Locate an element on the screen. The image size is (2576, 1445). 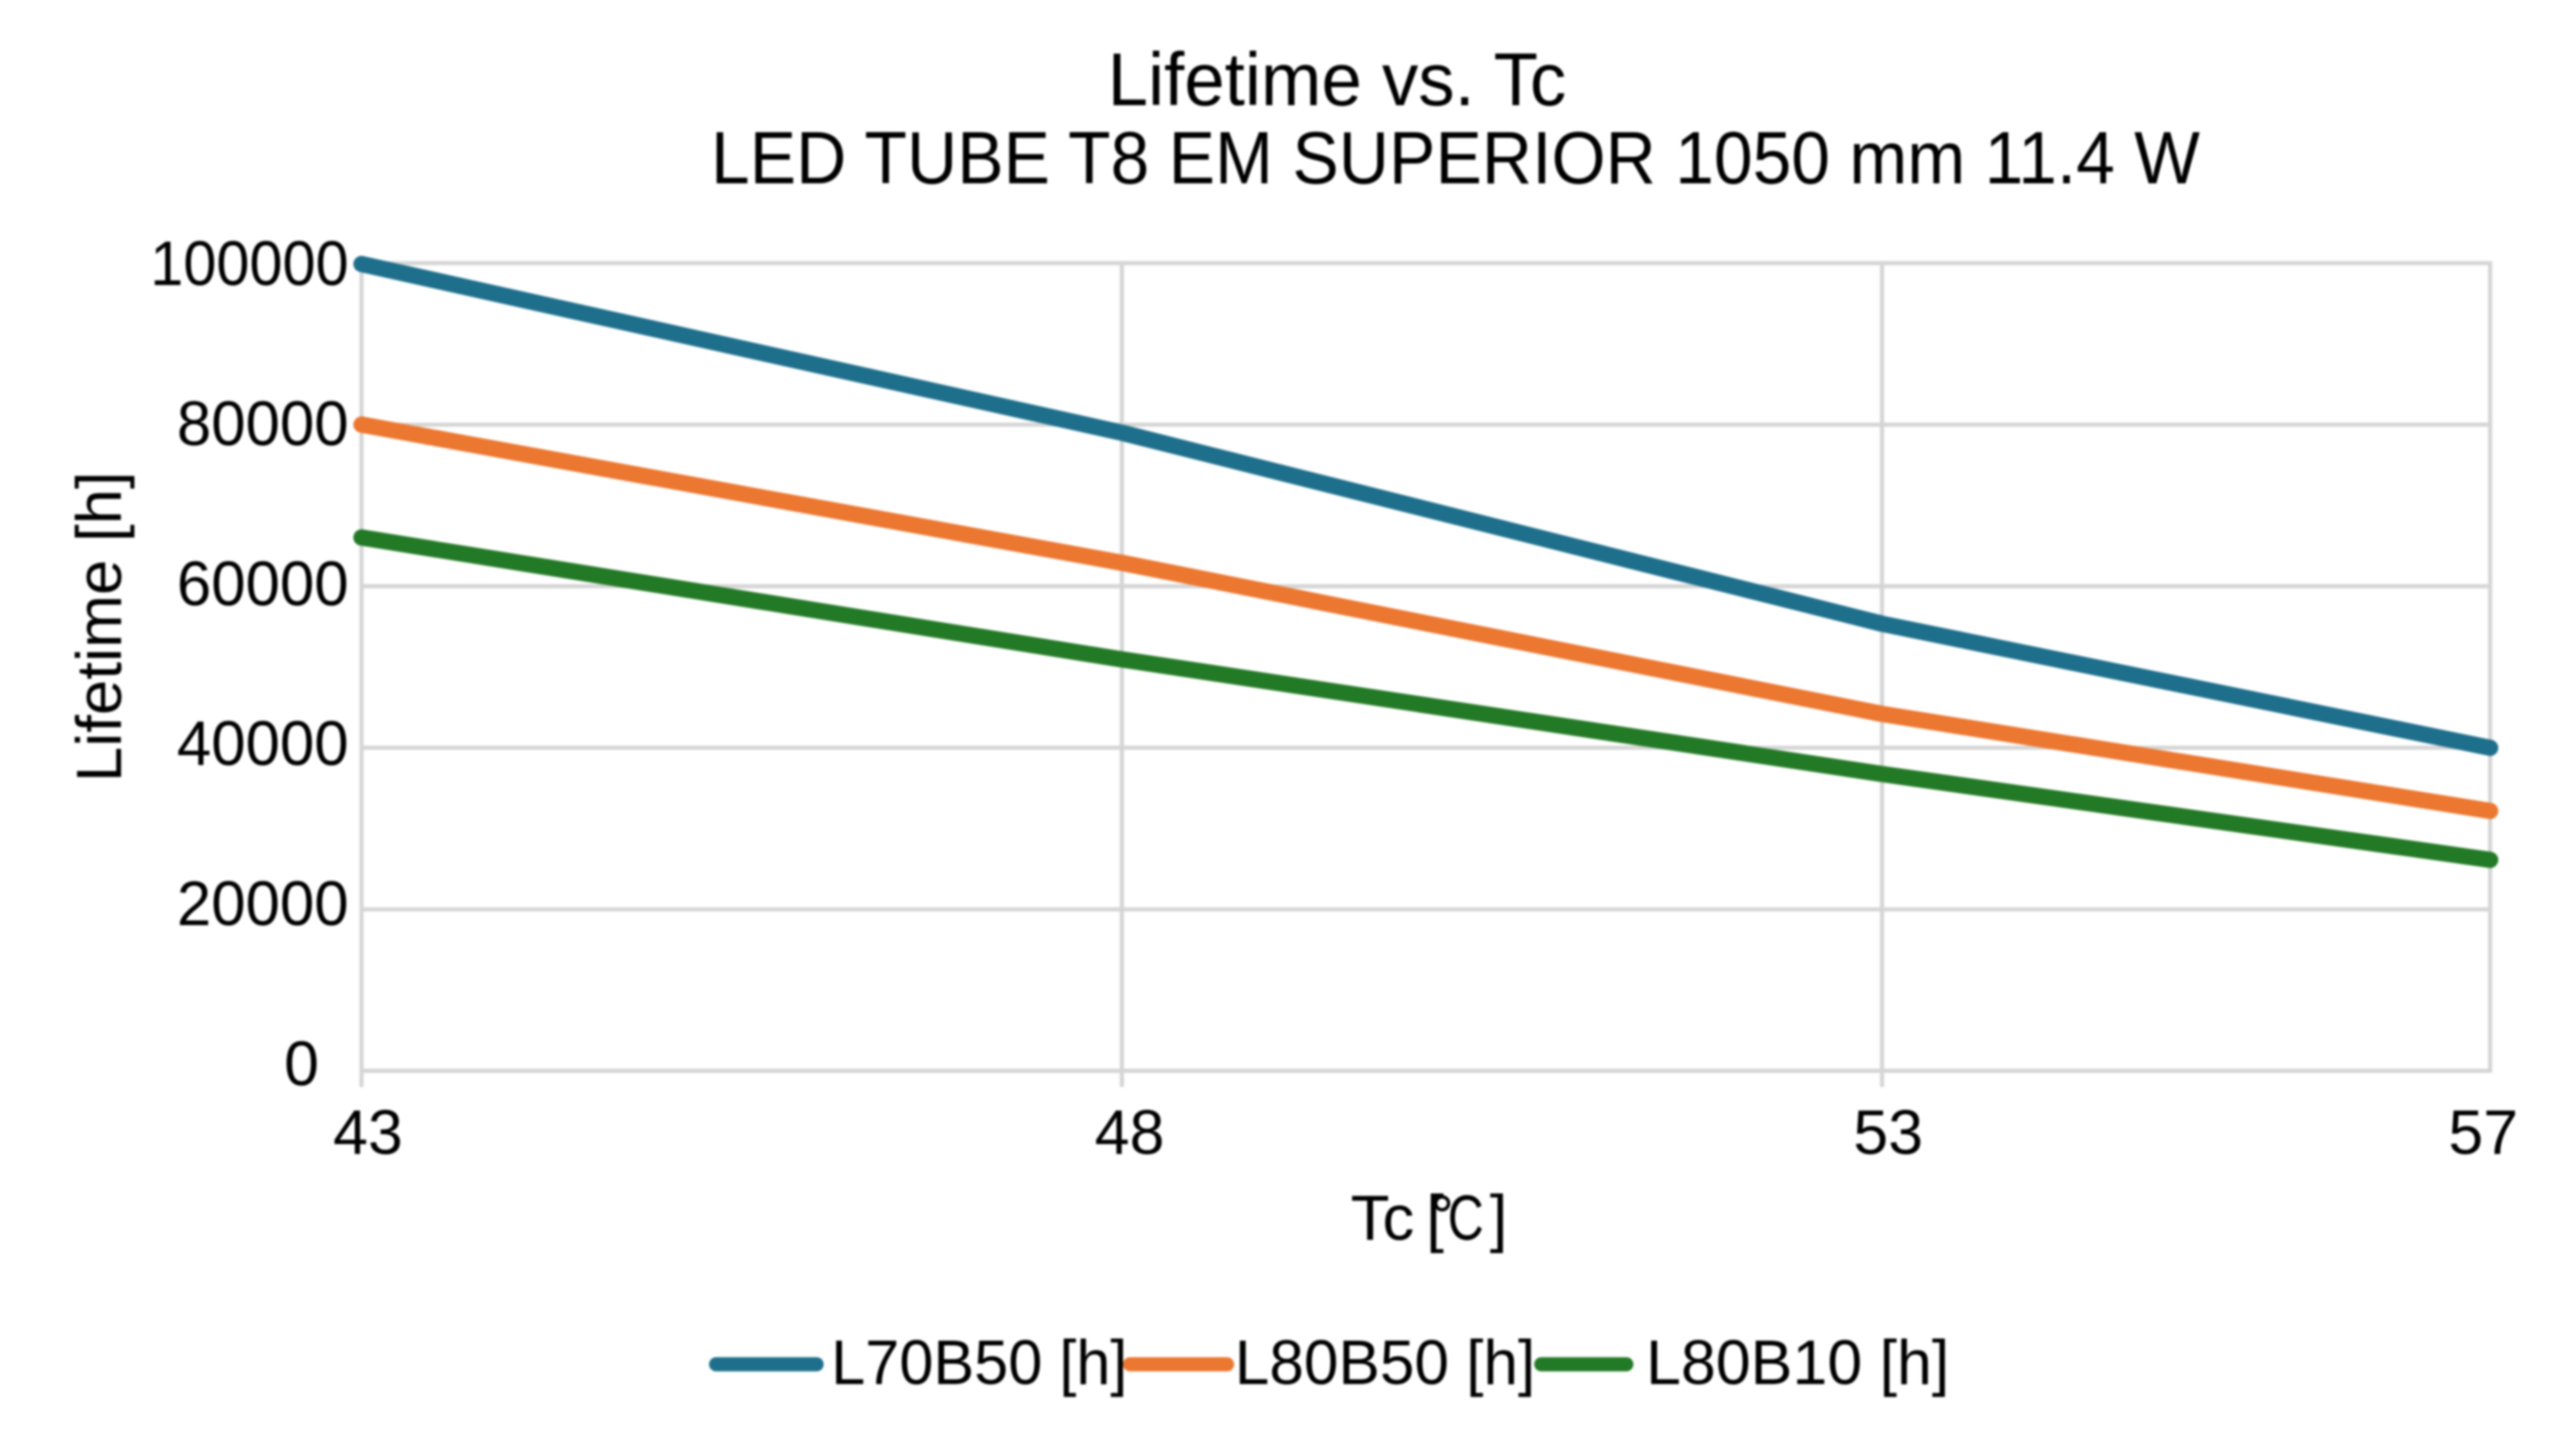
svg-text: 20000 is located at coordinates (263, 904).